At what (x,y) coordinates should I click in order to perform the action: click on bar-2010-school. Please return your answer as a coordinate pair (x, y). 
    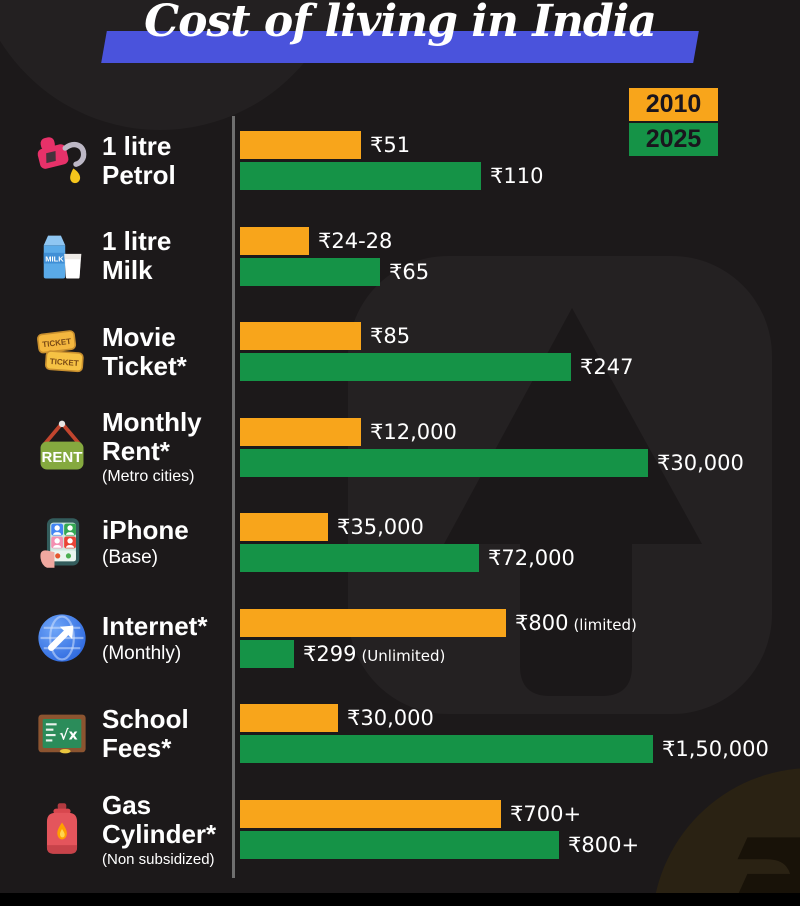
    Looking at the image, I should click on (289, 718).